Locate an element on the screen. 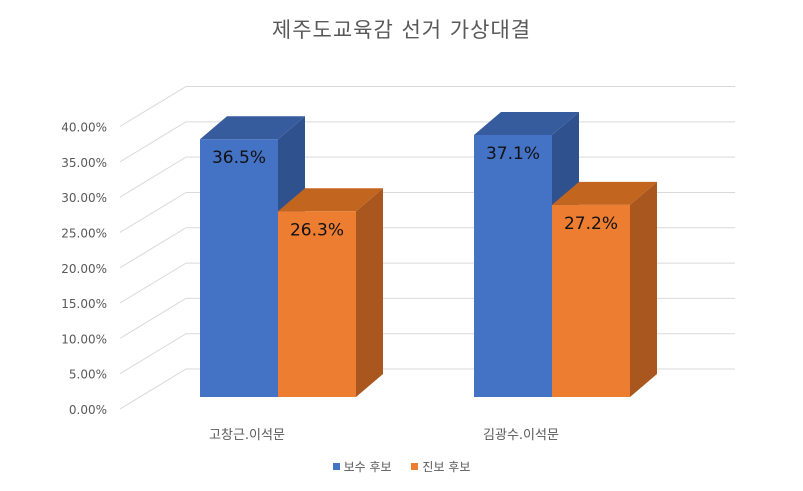 The height and width of the screenshot is (491, 803). y-tick-label: 15.00% is located at coordinates (84, 304).